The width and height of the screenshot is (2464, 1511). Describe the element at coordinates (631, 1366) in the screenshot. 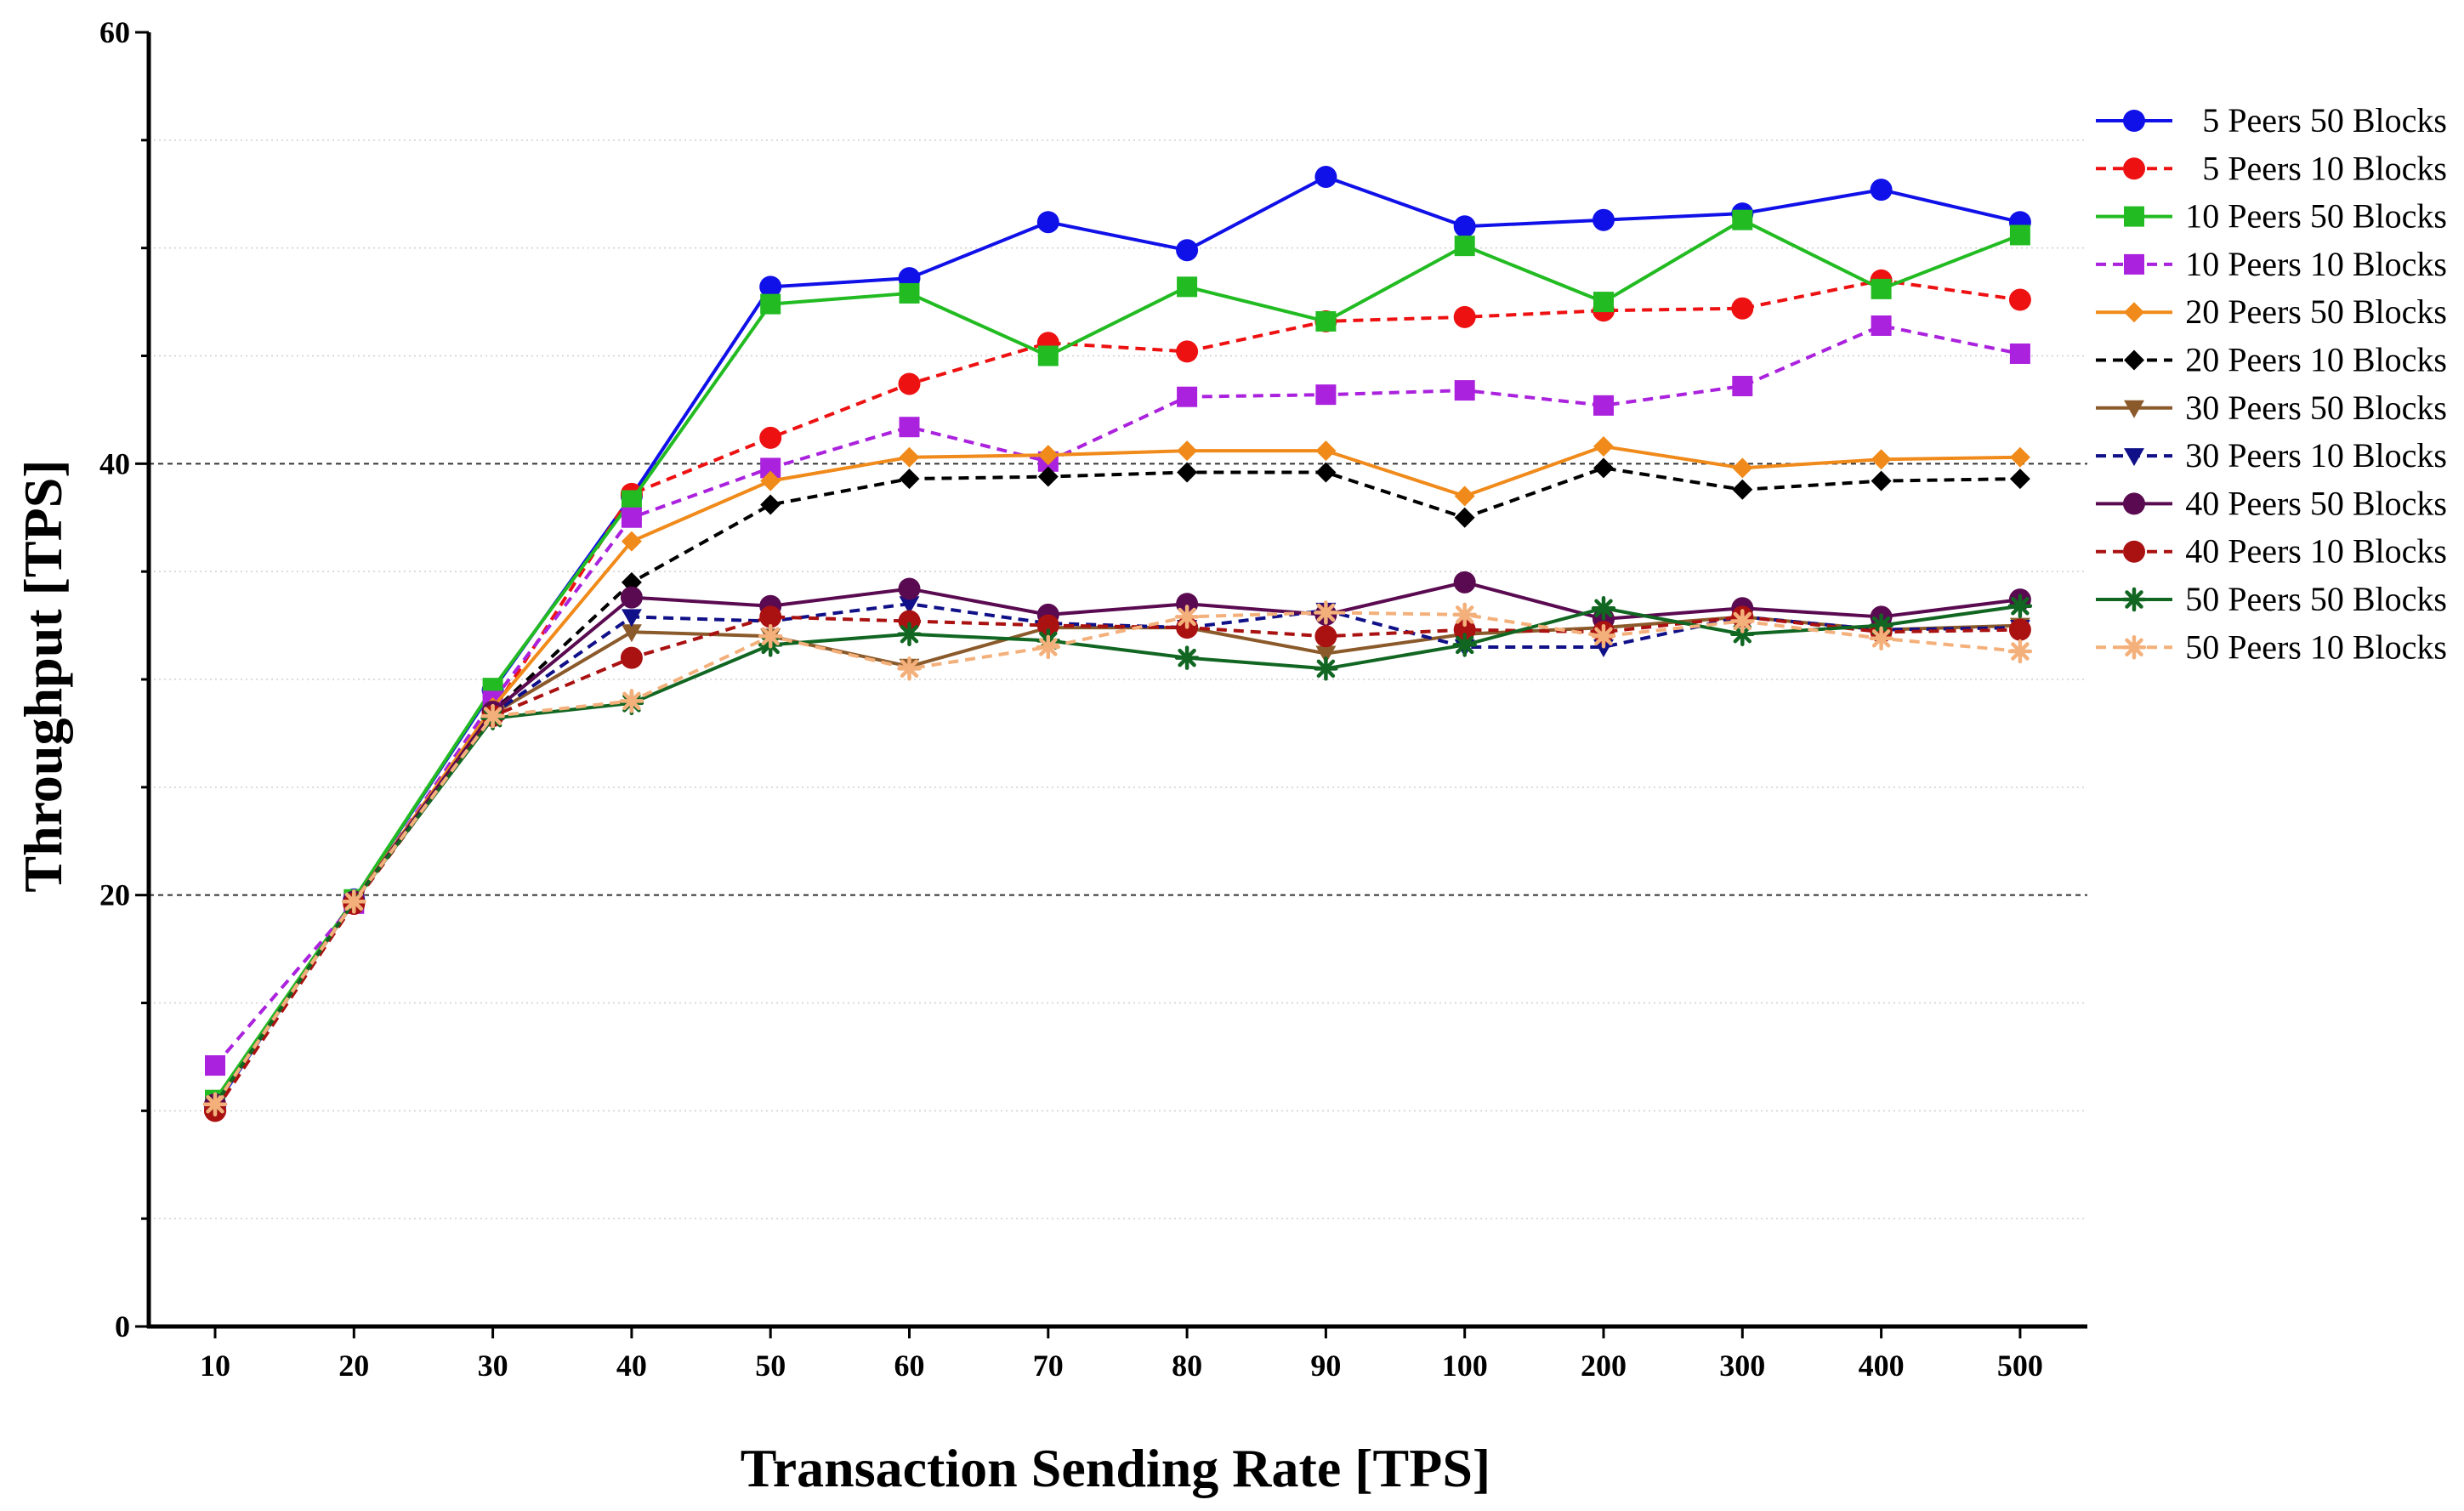

I see `x-tick-label: 40` at that location.